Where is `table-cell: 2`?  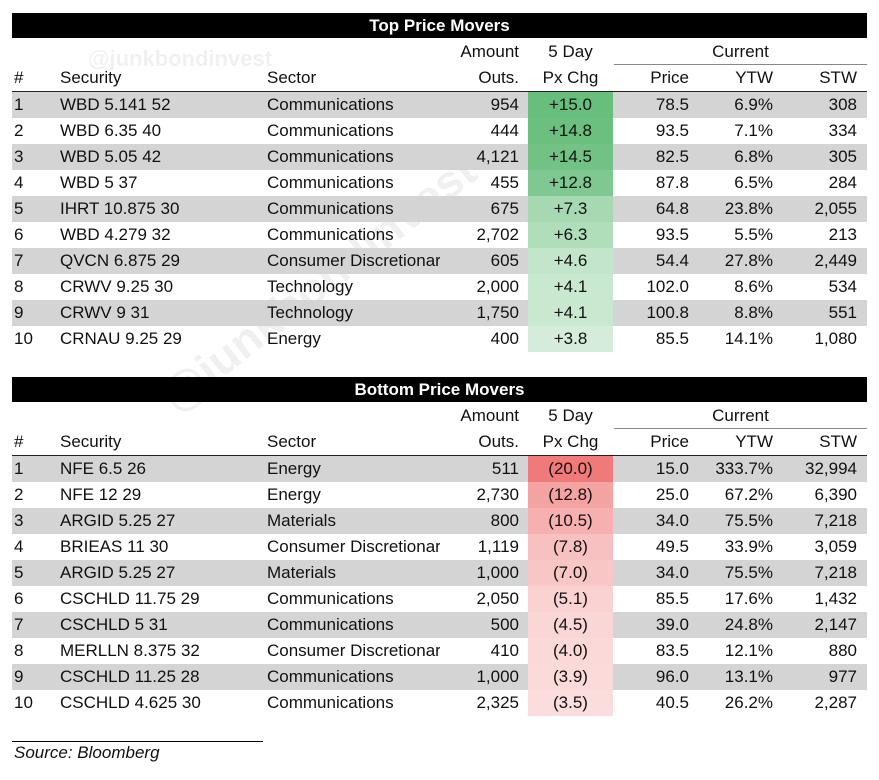
table-cell: 2 is located at coordinates (19, 494).